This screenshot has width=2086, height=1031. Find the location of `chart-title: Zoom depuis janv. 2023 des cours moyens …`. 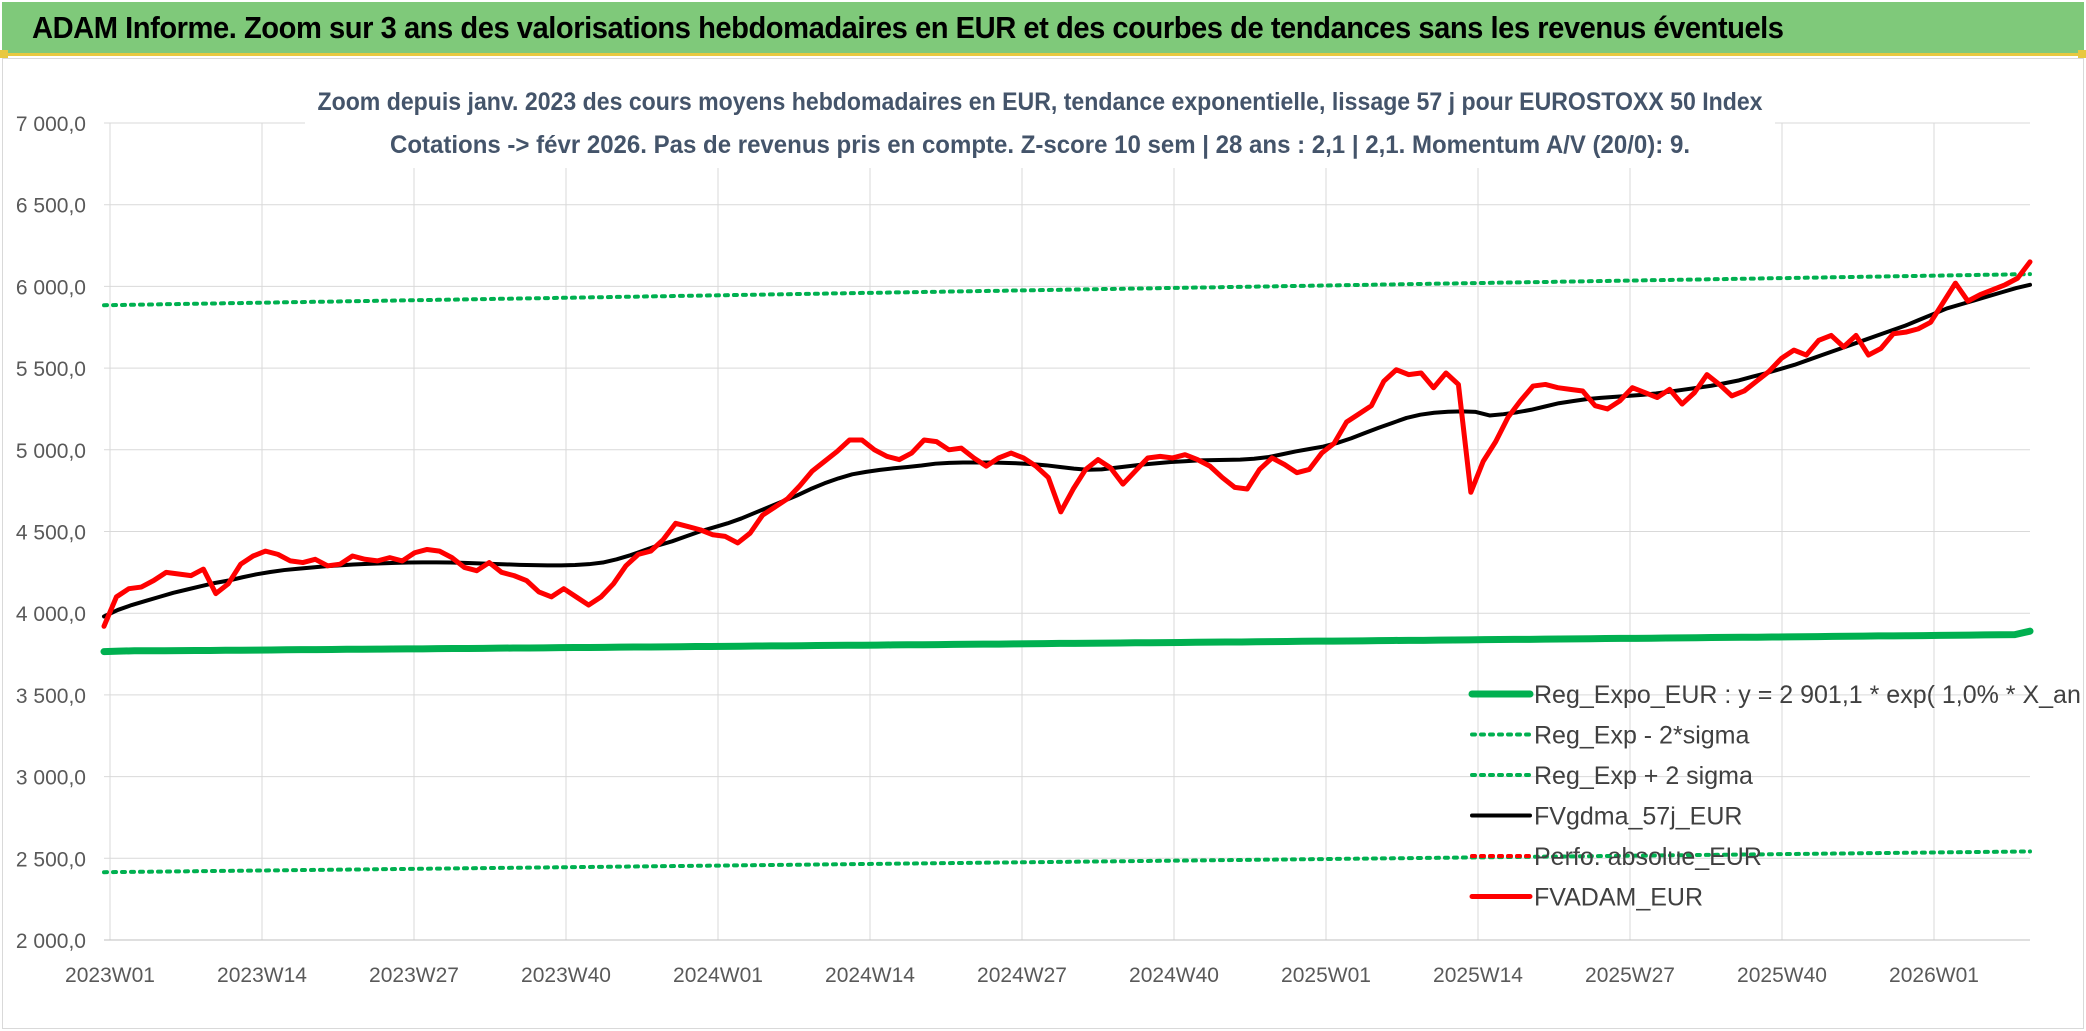

chart-title: Zoom depuis janv. 2023 des cours moyens … is located at coordinates (1040, 122).